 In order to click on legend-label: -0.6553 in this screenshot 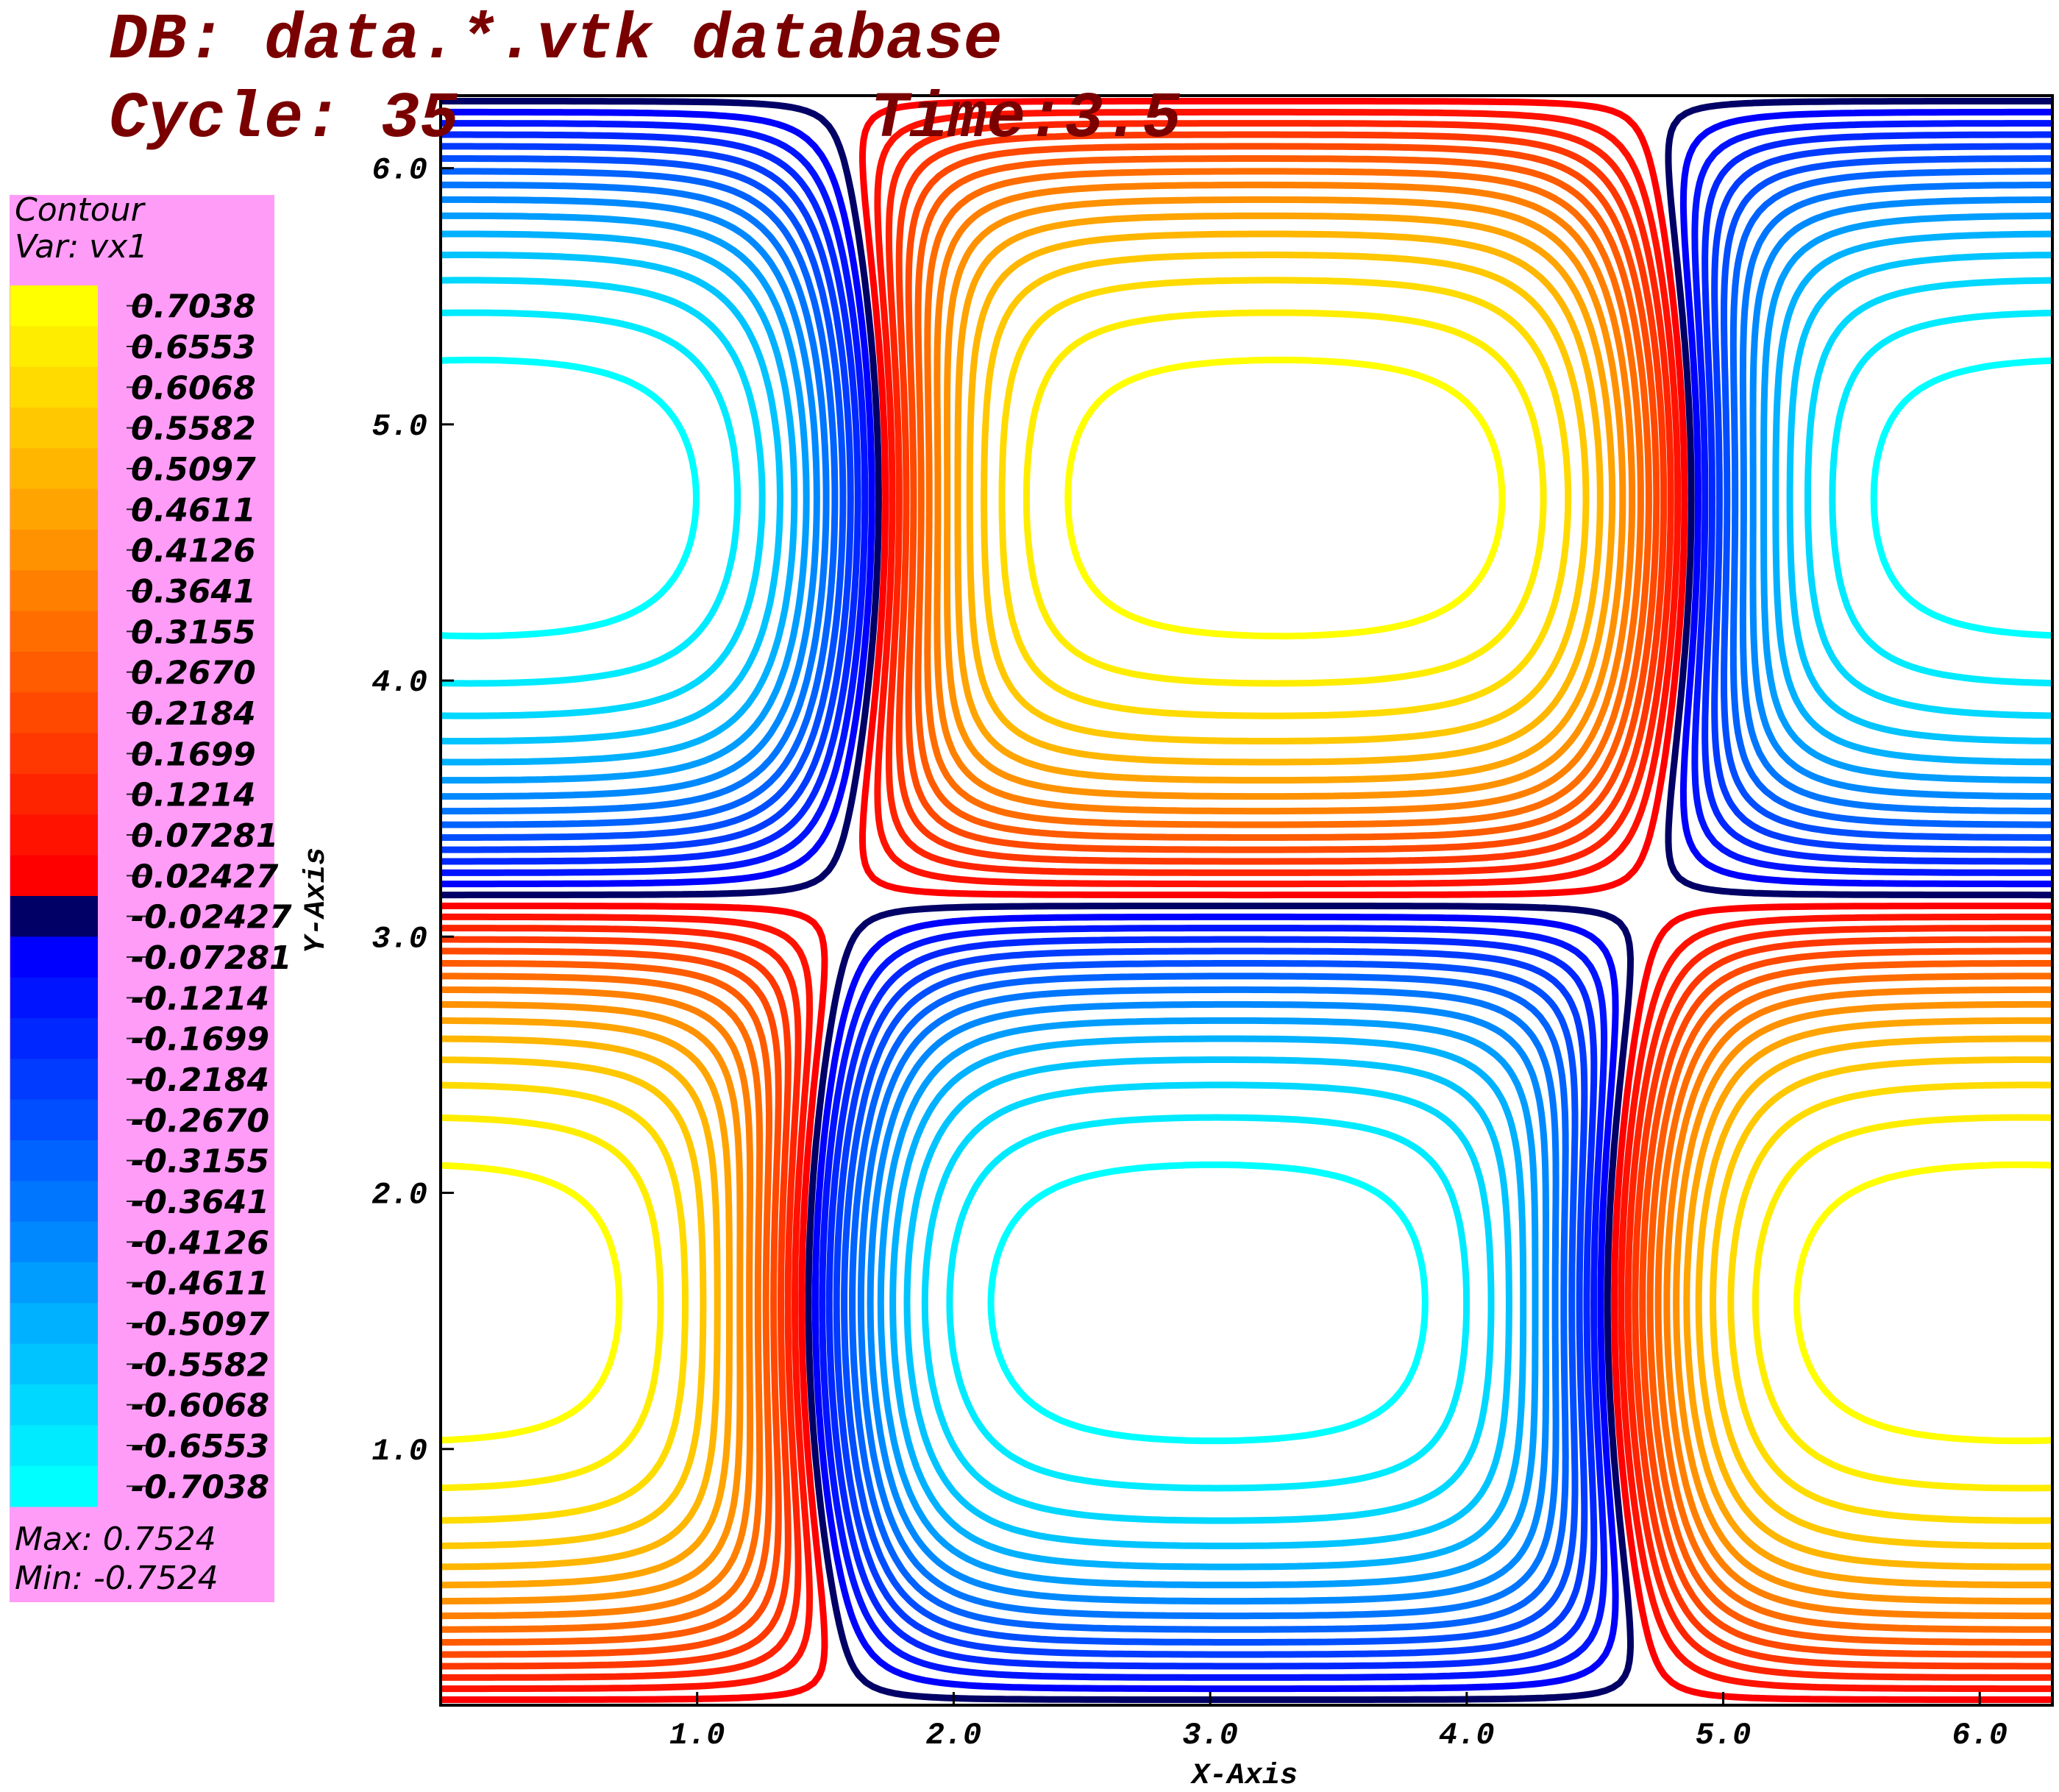, I will do `click(200, 1446)`.